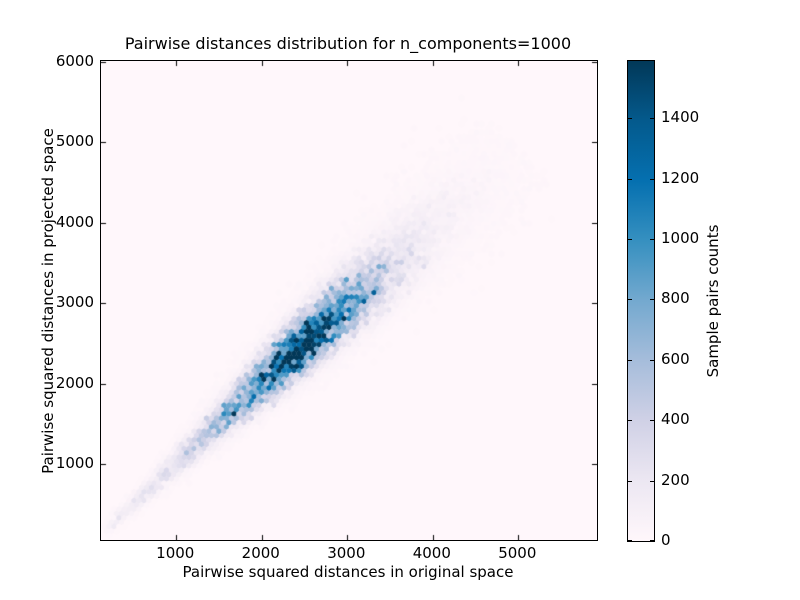 The width and height of the screenshot is (800, 600). Describe the element at coordinates (74, 221) in the screenshot. I see `y-tick-label: 4000` at that location.